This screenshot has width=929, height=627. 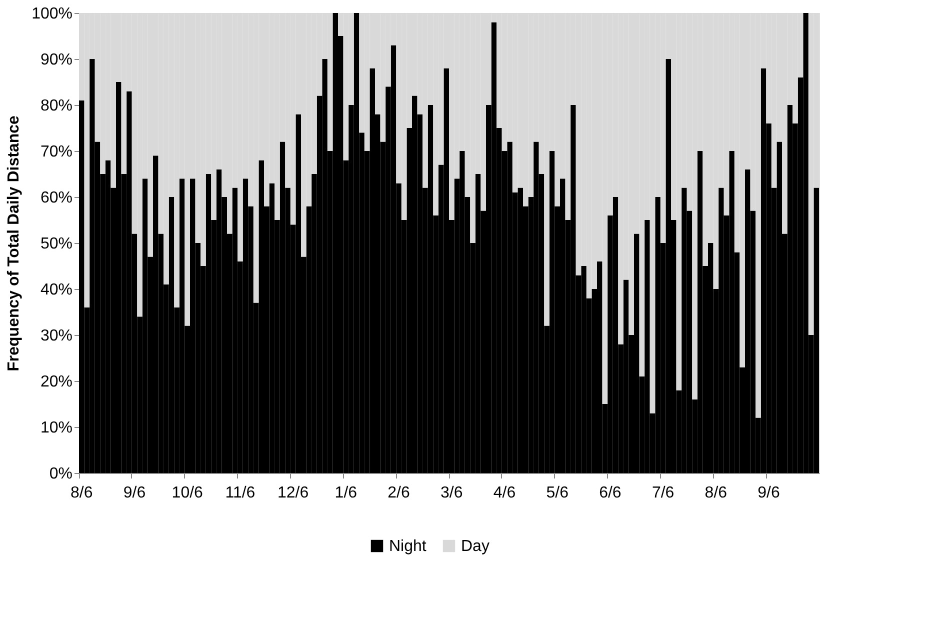 What do you see at coordinates (56, 244) in the screenshot?
I see `y-tick-label: 50%` at bounding box center [56, 244].